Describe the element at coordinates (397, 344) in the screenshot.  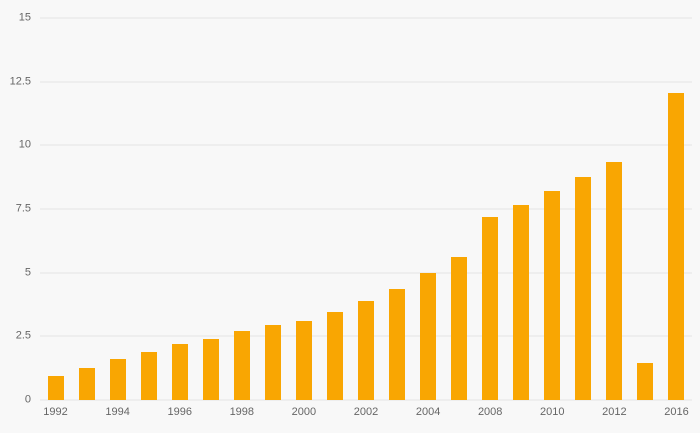
I see `bar-2003` at that location.